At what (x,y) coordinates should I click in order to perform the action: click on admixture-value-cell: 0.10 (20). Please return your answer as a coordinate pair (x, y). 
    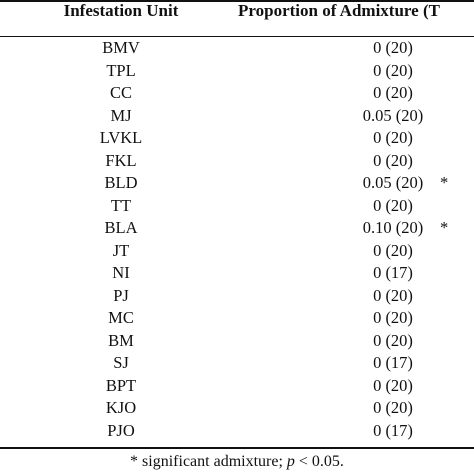
    Looking at the image, I should click on (393, 227).